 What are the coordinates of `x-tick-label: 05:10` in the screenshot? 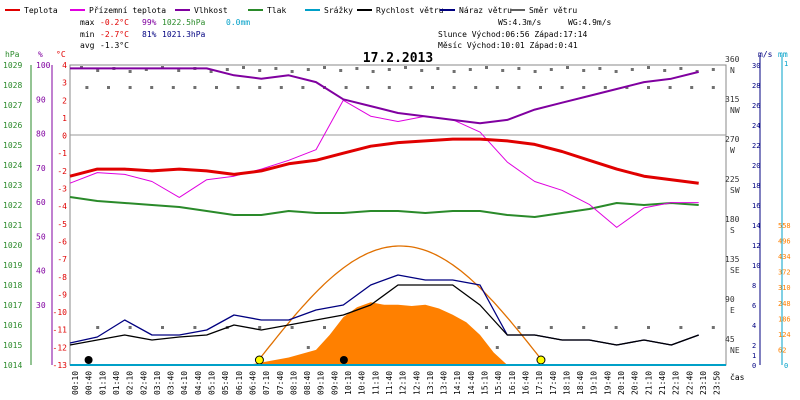 It's located at (212, 383).